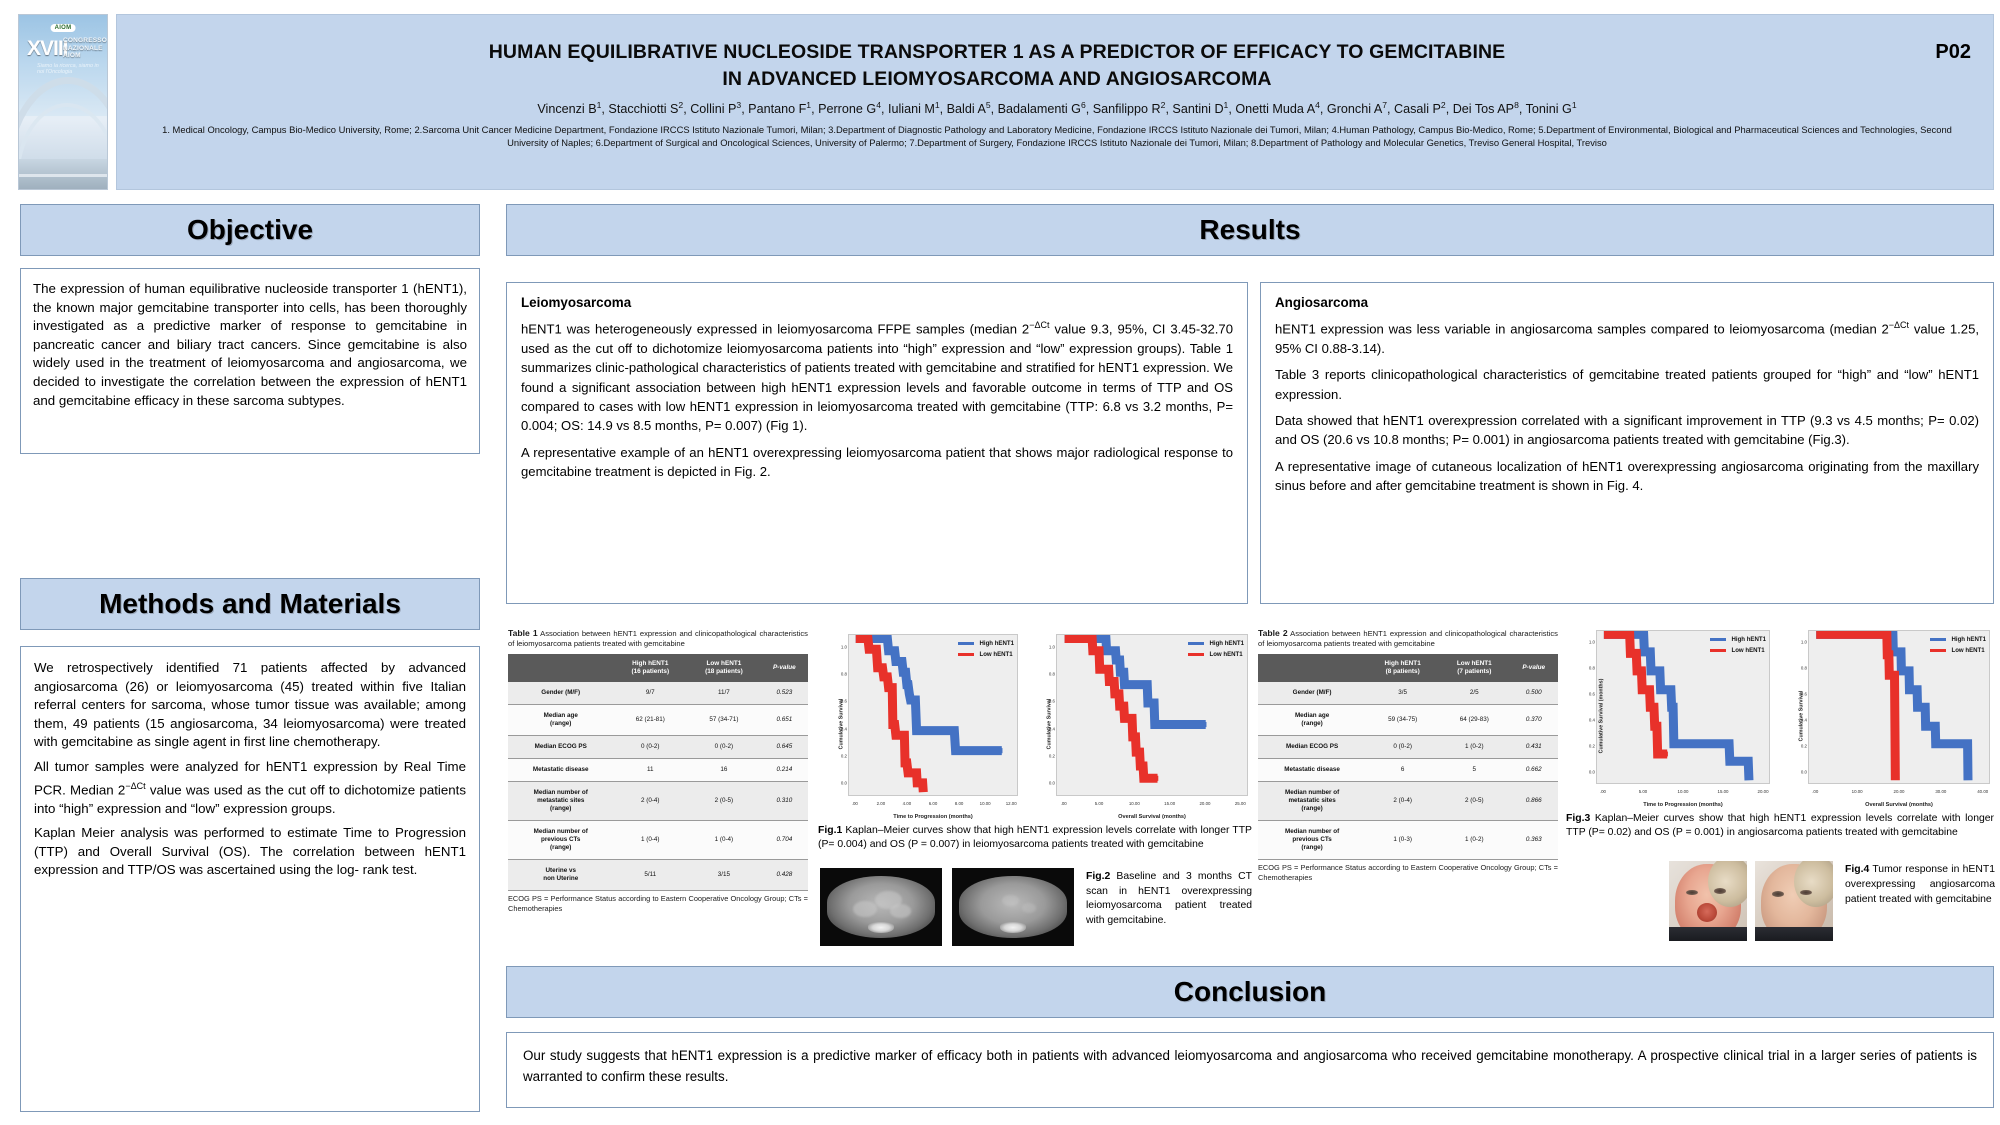  I want to click on photo-before-eye-left, so click(1692, 892).